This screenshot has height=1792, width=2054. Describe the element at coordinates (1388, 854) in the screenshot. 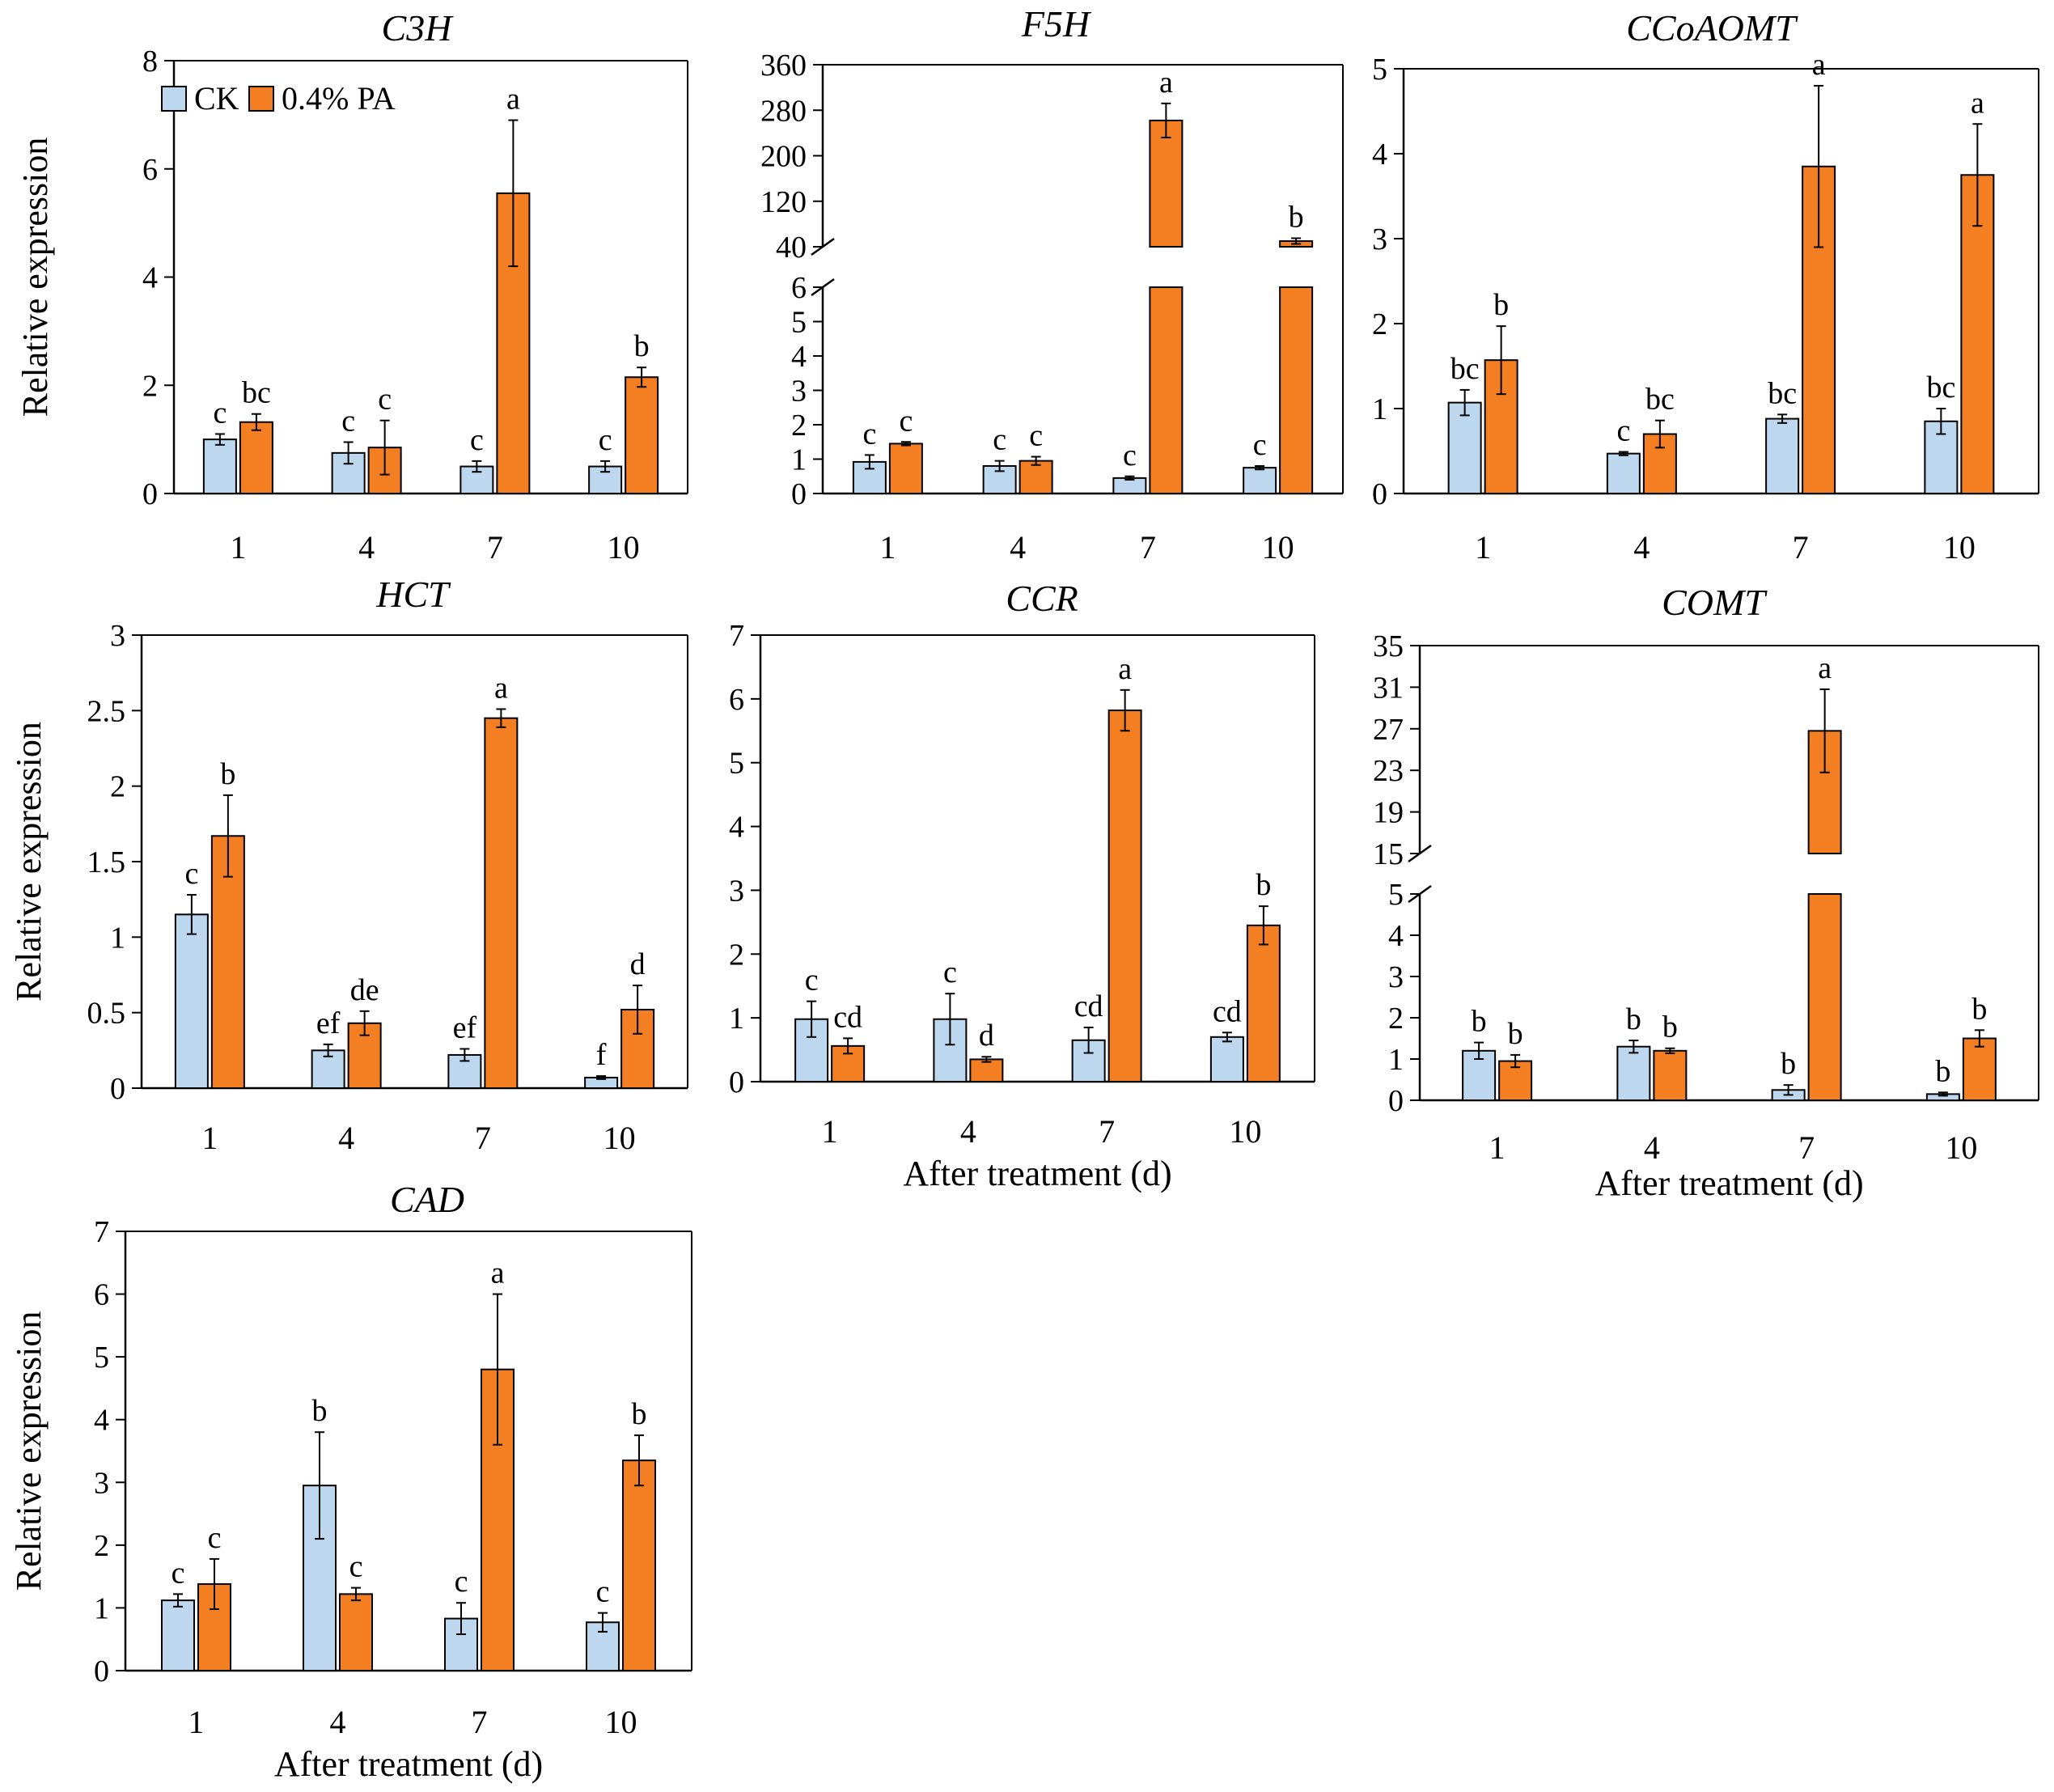

I see `y-tick-label: 15` at that location.